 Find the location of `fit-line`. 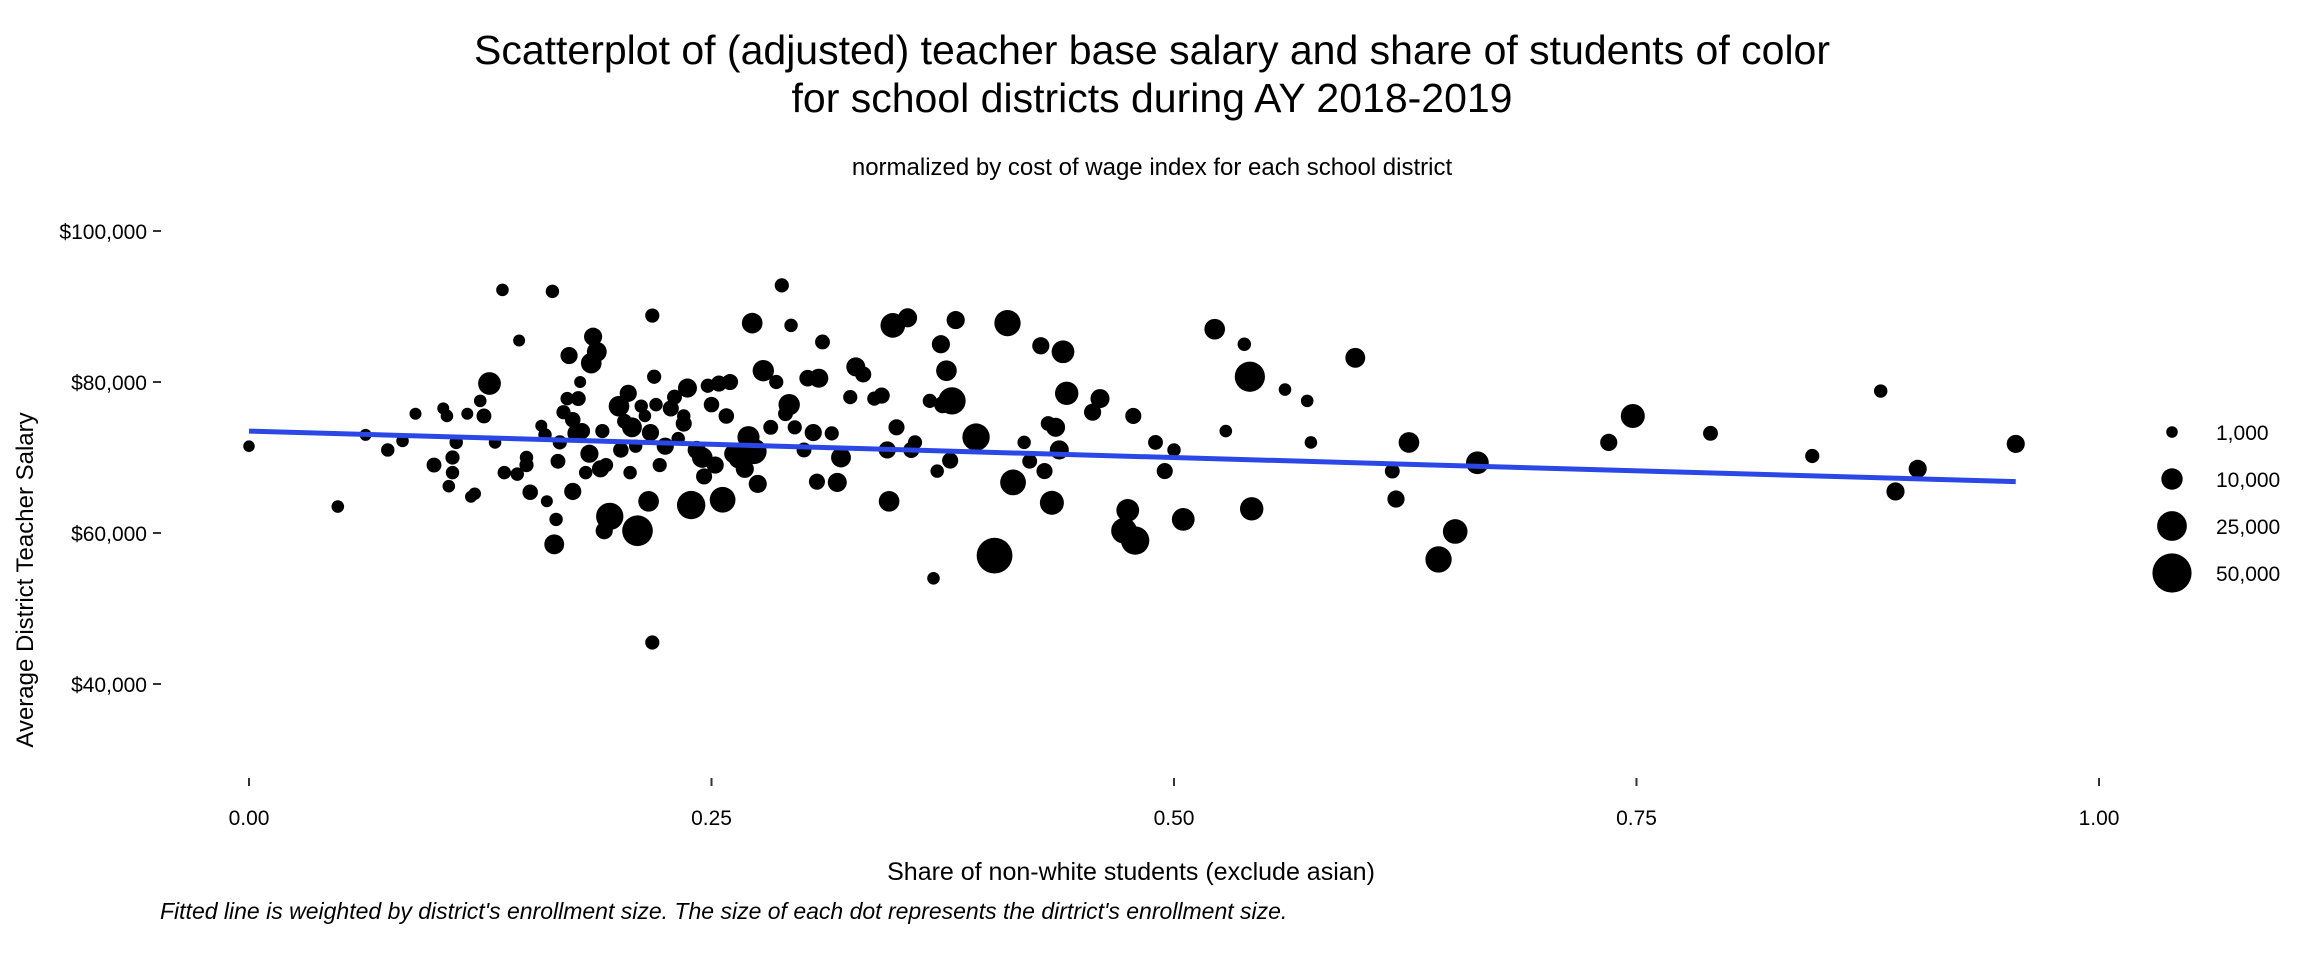

fit-line is located at coordinates (1132, 456).